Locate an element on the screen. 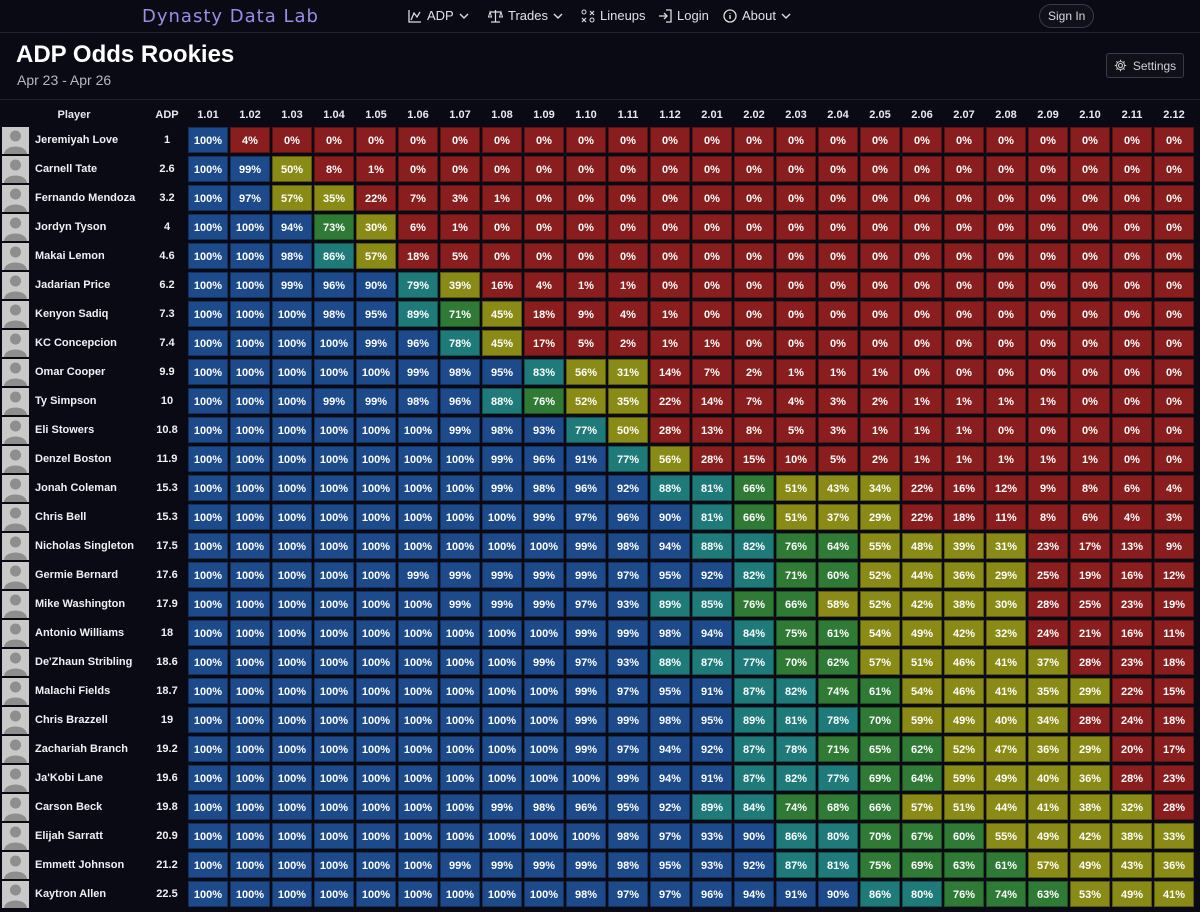 This screenshot has width=1200, height=912. player-name: Jadarian Price is located at coordinates (73, 285).